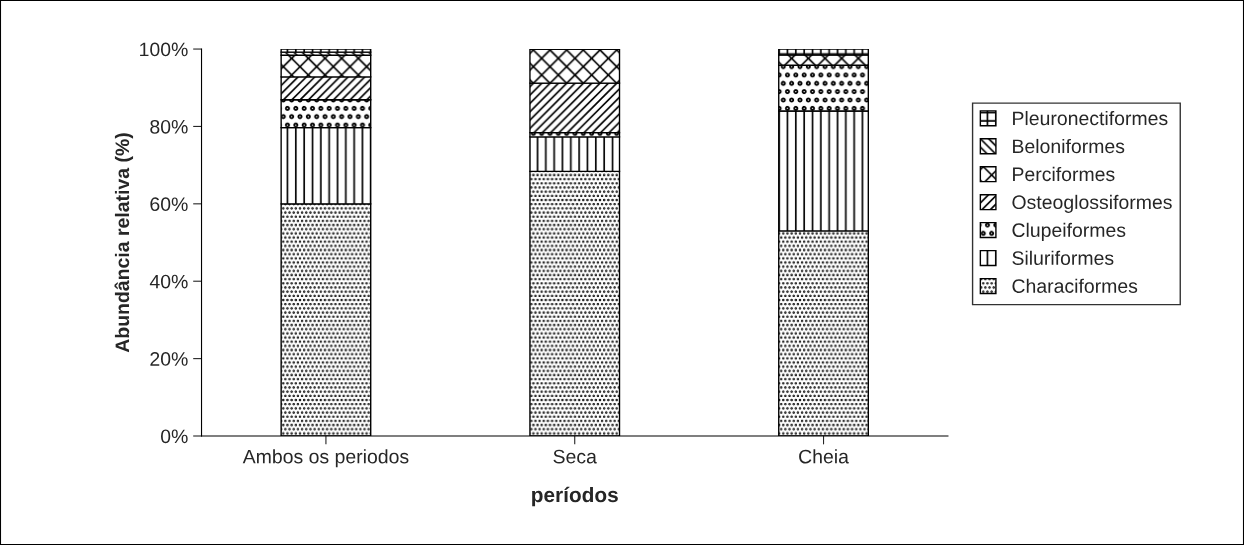 The width and height of the screenshot is (1244, 545). Describe the element at coordinates (1075, 285) in the screenshot. I see `legend-label: Characiformes` at that location.